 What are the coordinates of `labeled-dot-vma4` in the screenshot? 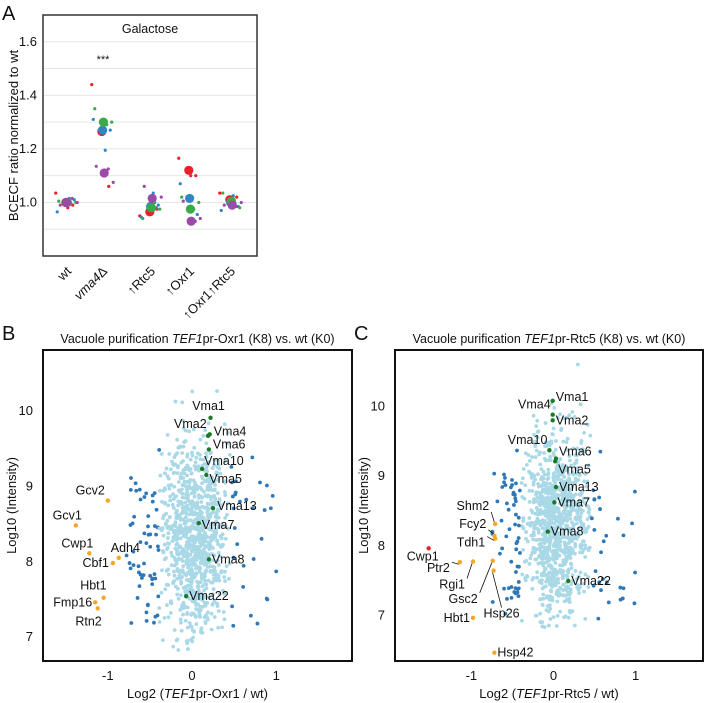 It's located at (209, 434).